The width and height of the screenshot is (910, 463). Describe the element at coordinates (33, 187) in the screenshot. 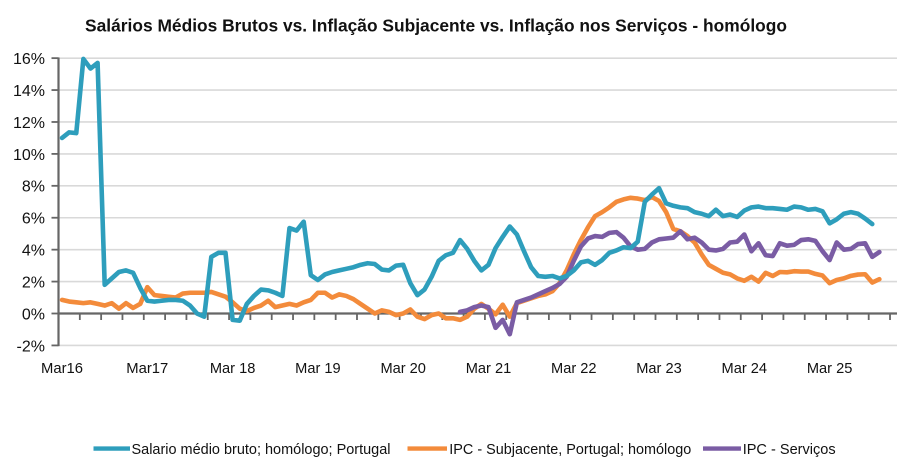

I see `svg-text: 8%` at that location.